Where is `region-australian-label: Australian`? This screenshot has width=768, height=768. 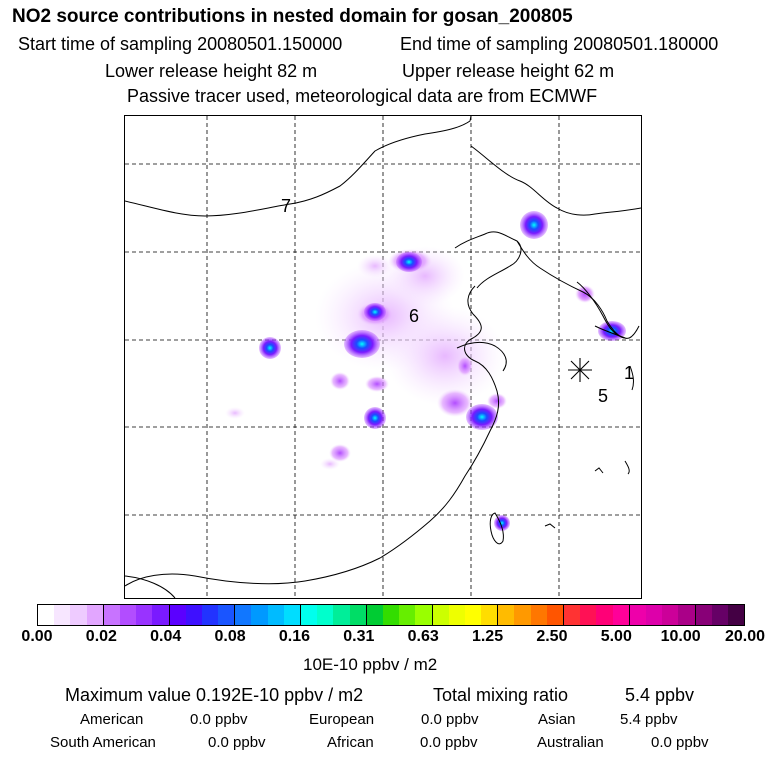
region-australian-label: Australian is located at coordinates (570, 742).